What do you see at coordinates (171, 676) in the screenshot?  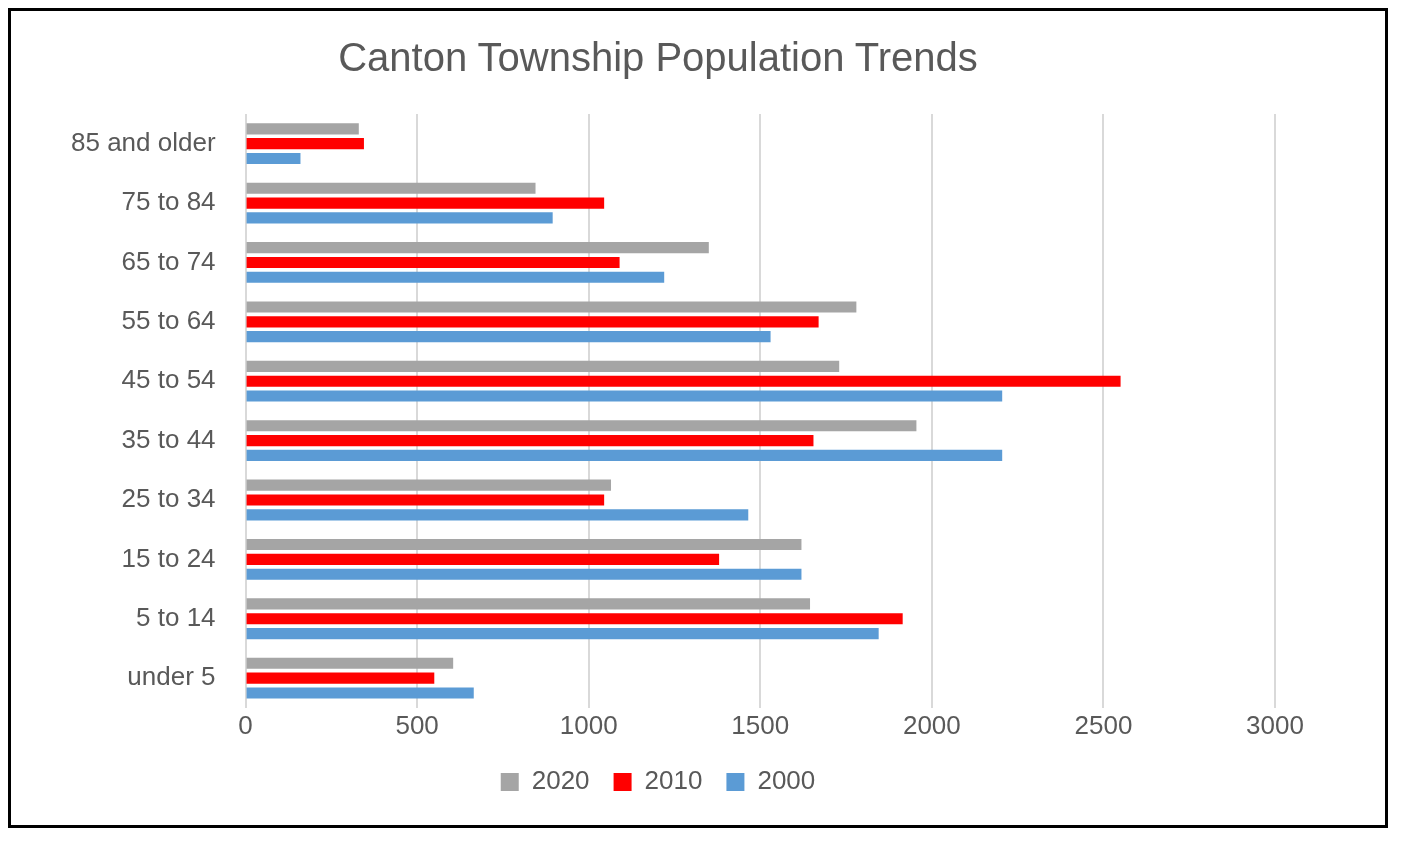 I see `y-tick-label: under 5` at bounding box center [171, 676].